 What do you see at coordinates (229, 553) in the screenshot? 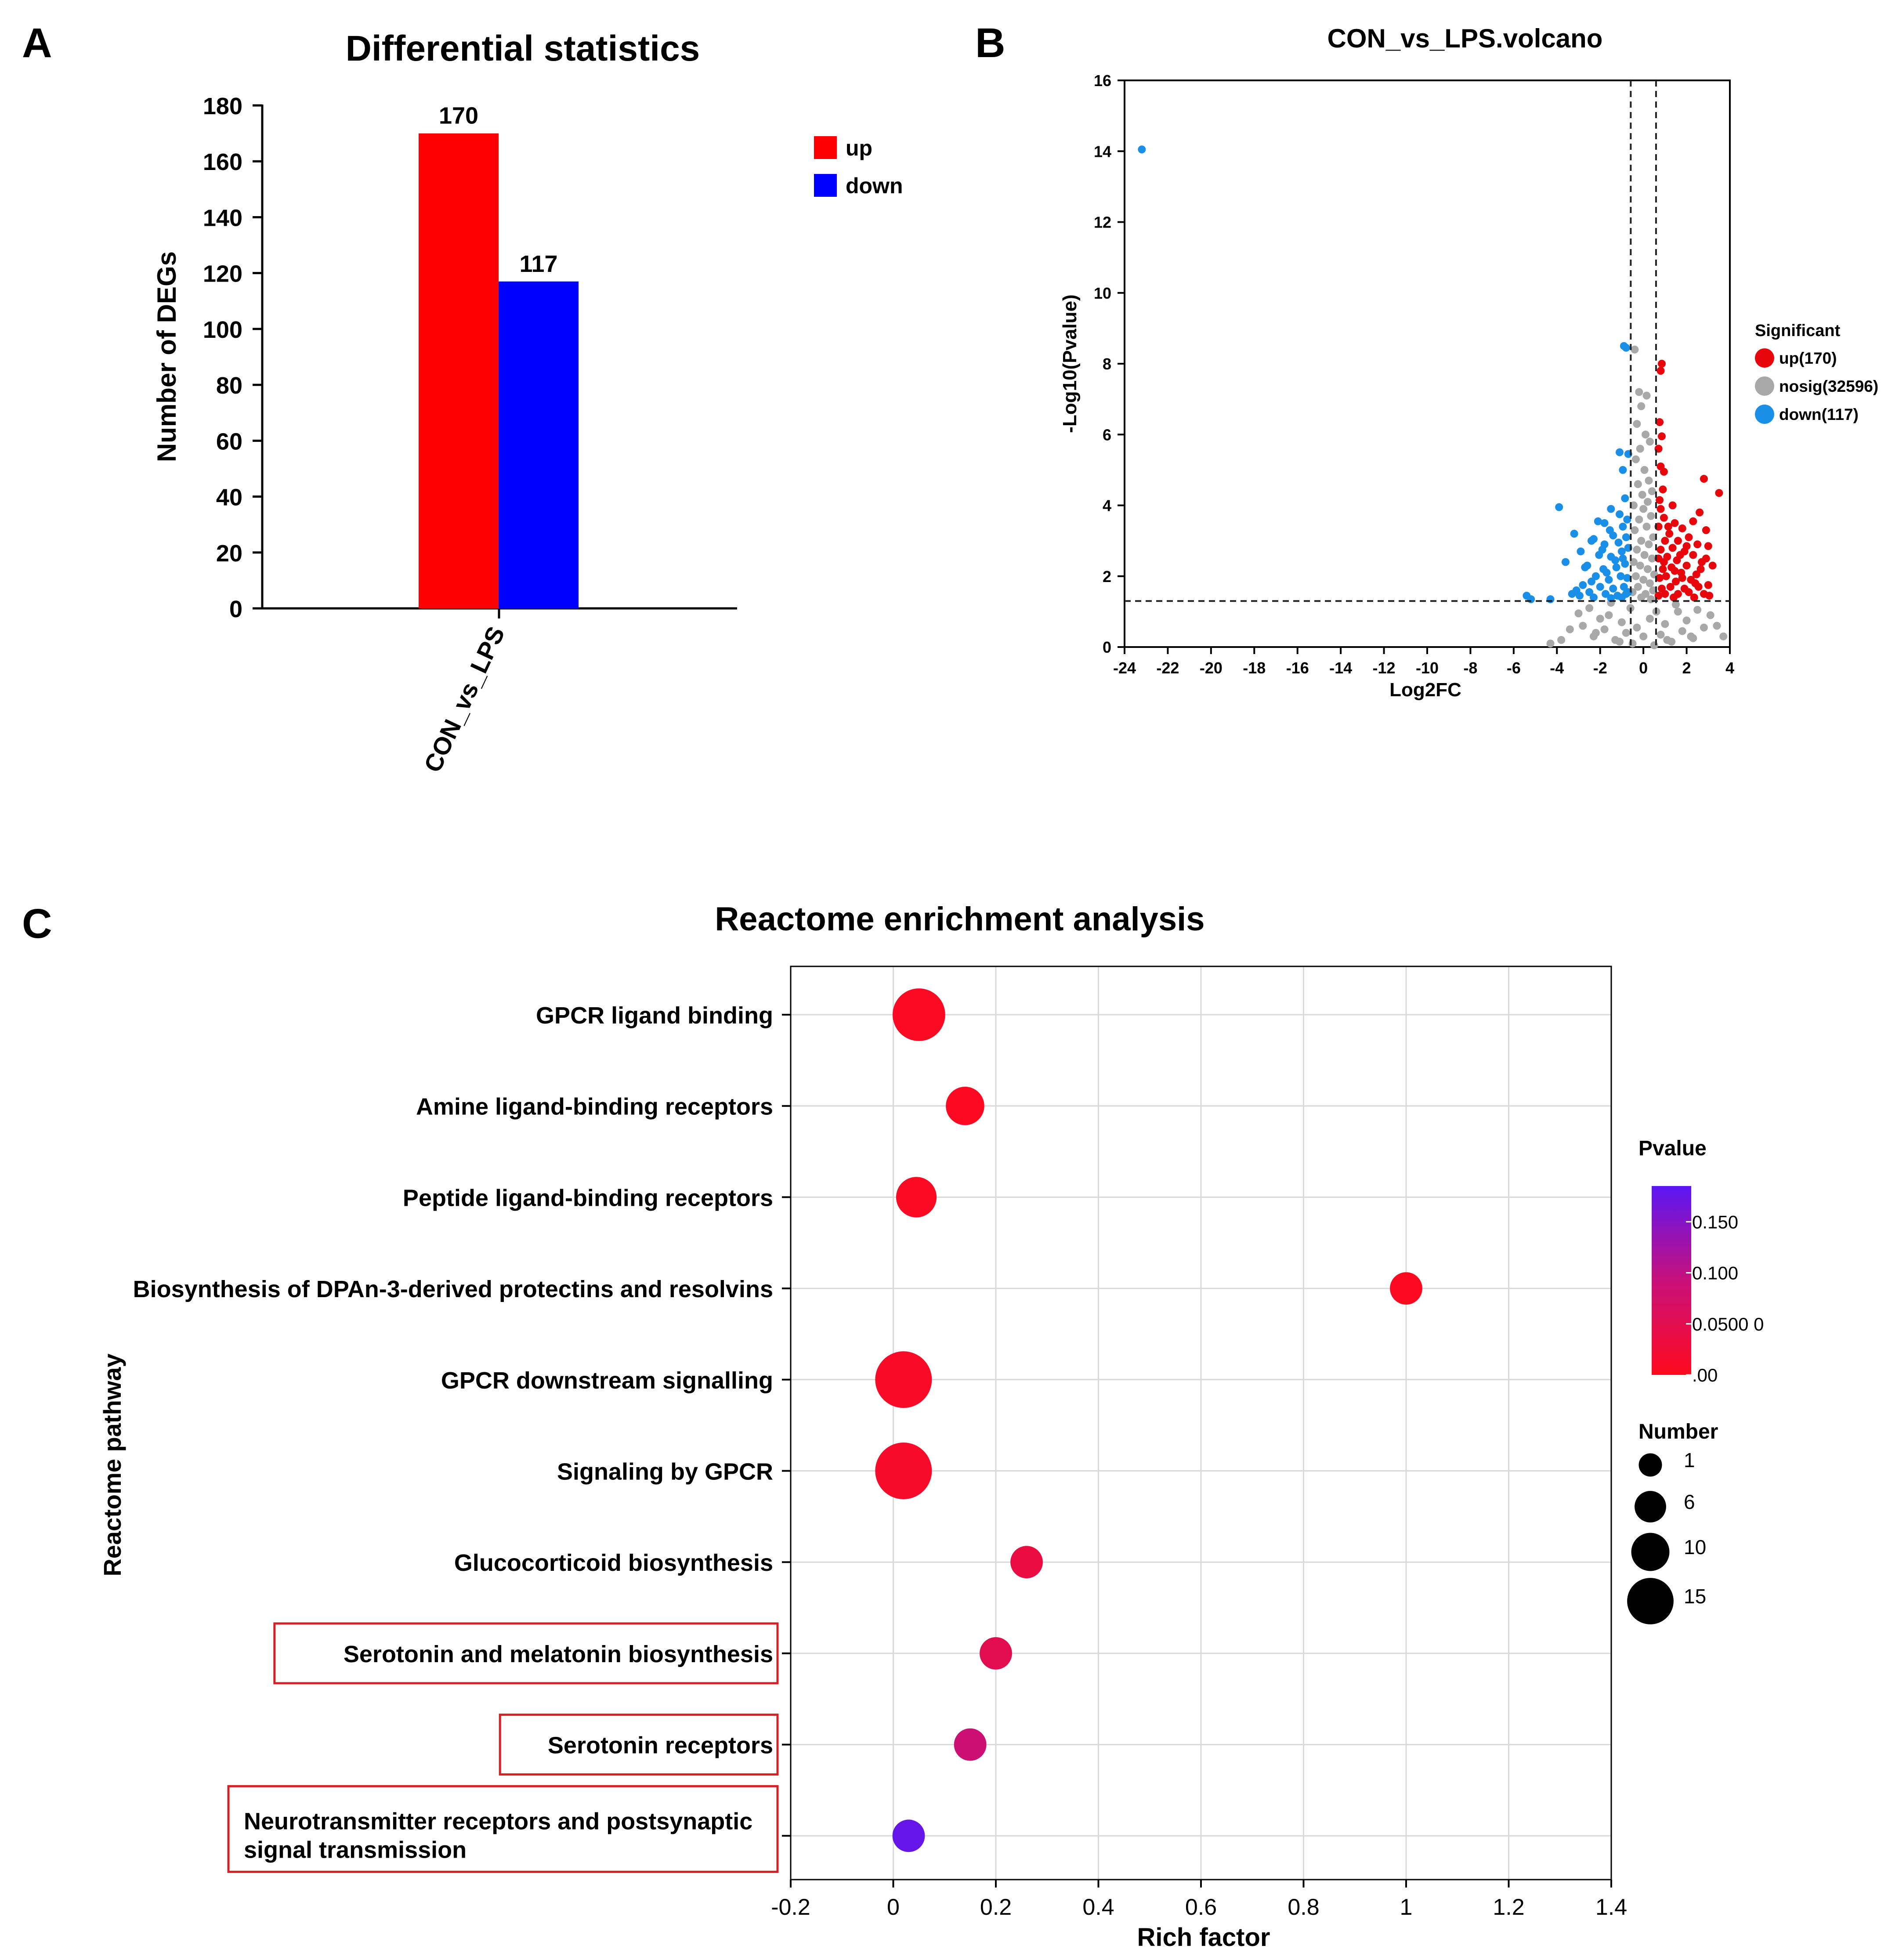
I see `bar-chart-y-tick-label: 20` at bounding box center [229, 553].